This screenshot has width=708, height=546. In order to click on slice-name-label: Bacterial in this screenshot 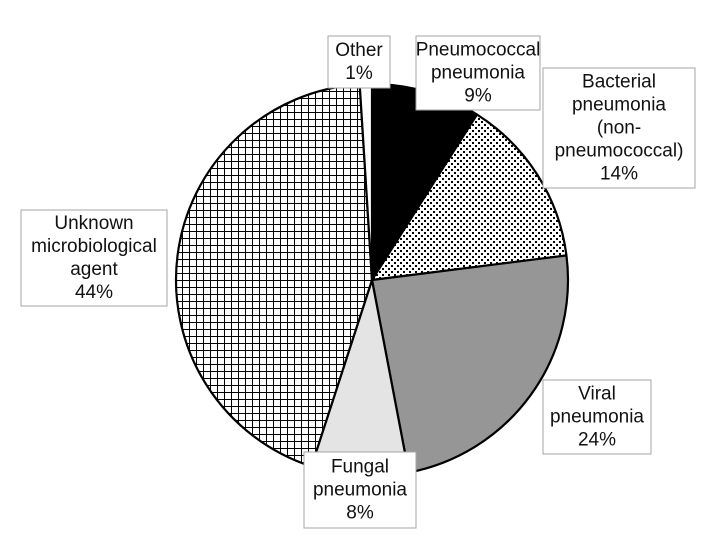, I will do `click(619, 82)`.